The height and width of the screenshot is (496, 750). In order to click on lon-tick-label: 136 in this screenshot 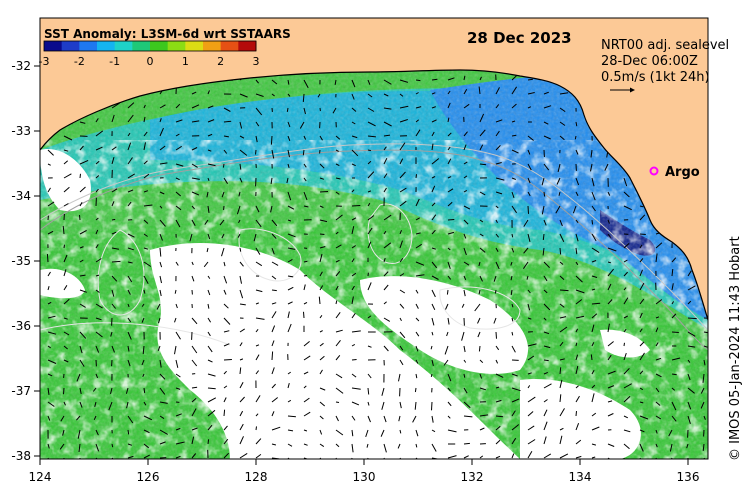, I will do `click(688, 477)`.